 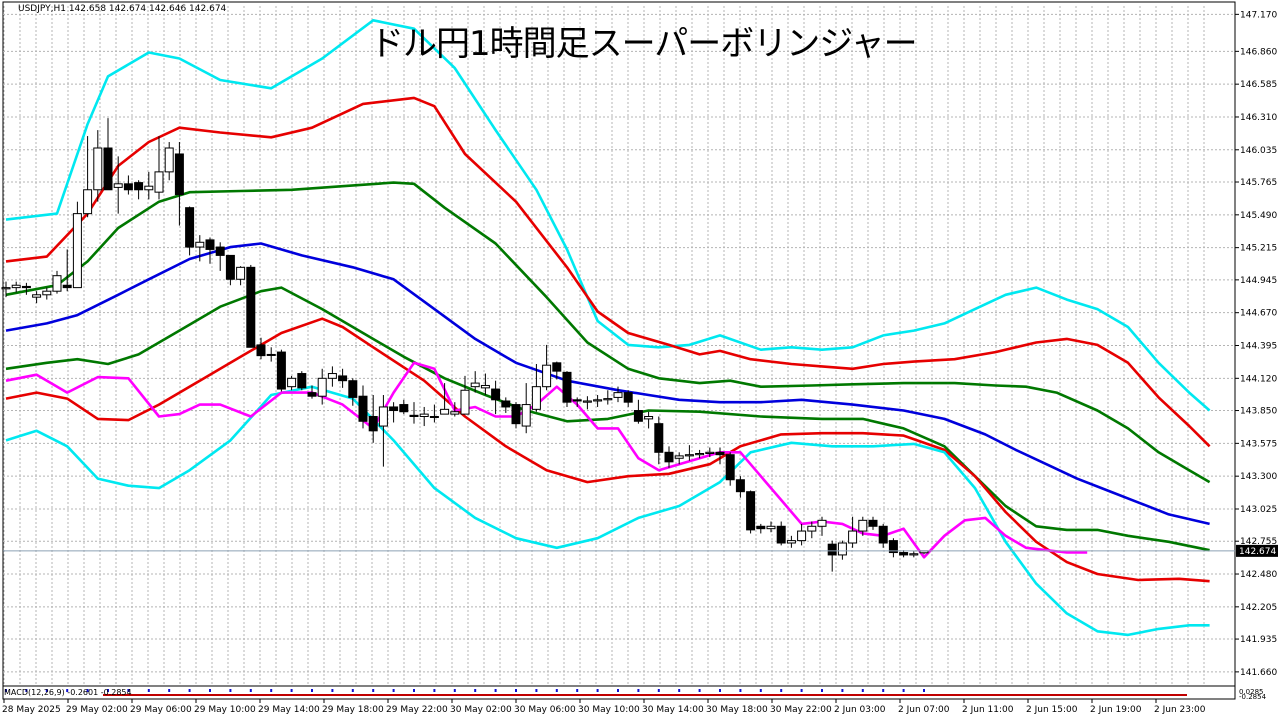 I want to click on y-tick-label: 145.765, so click(x=1258, y=183).